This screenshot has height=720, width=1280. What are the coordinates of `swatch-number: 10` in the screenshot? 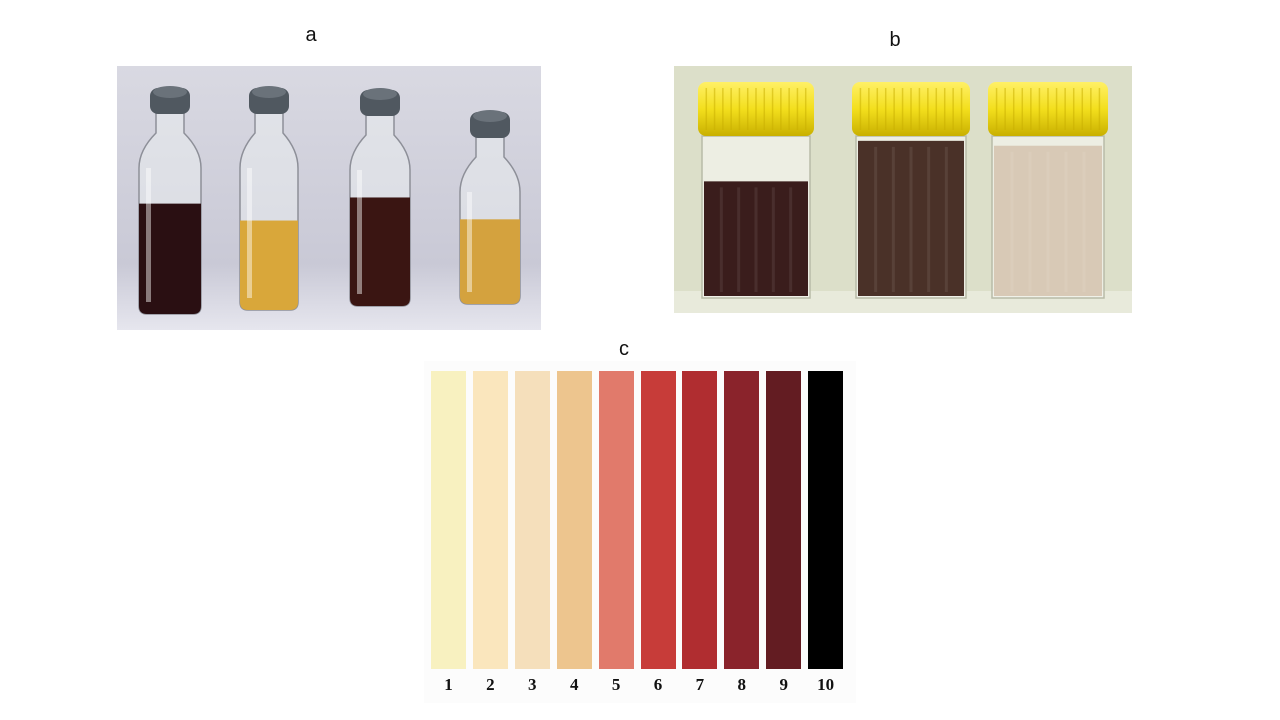 It's located at (826, 684).